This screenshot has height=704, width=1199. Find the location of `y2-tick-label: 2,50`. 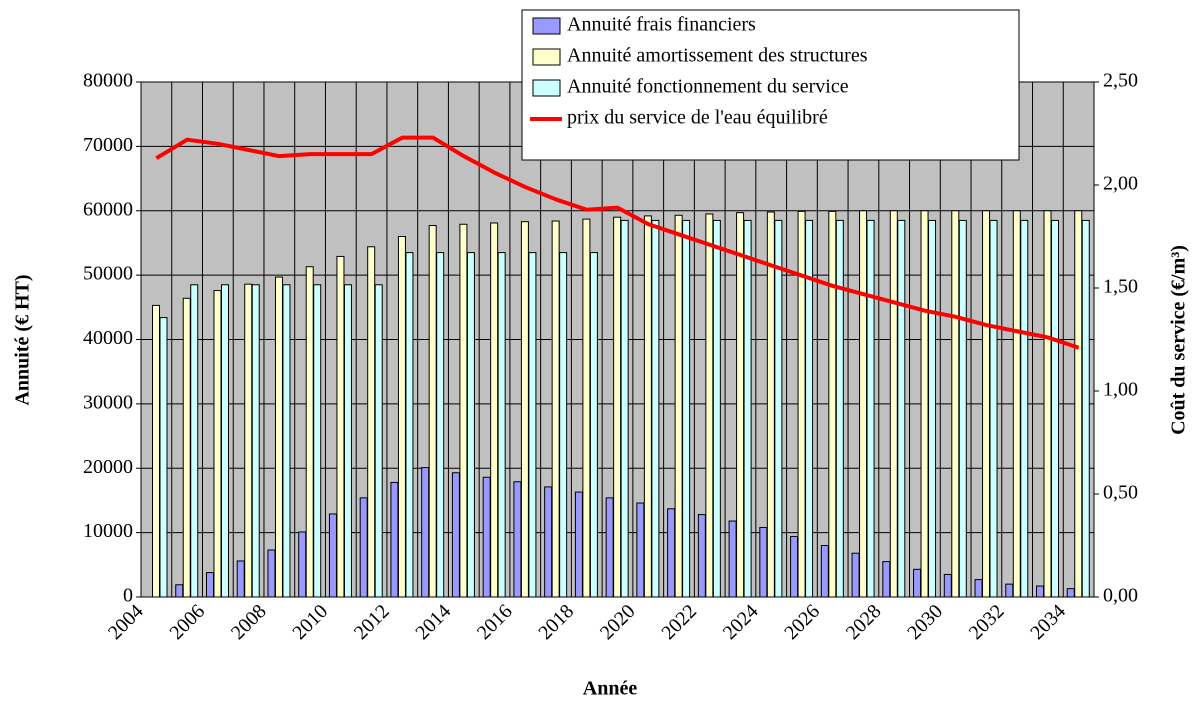

y2-tick-label: 2,50 is located at coordinates (1120, 81).